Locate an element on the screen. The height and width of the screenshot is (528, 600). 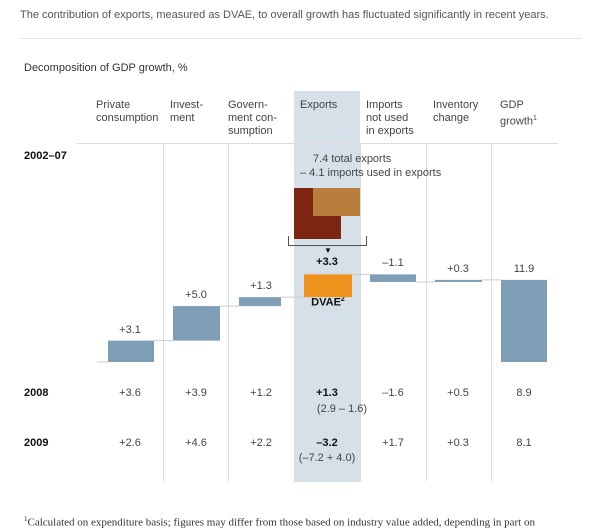
imports-used-square is located at coordinates (336, 202).